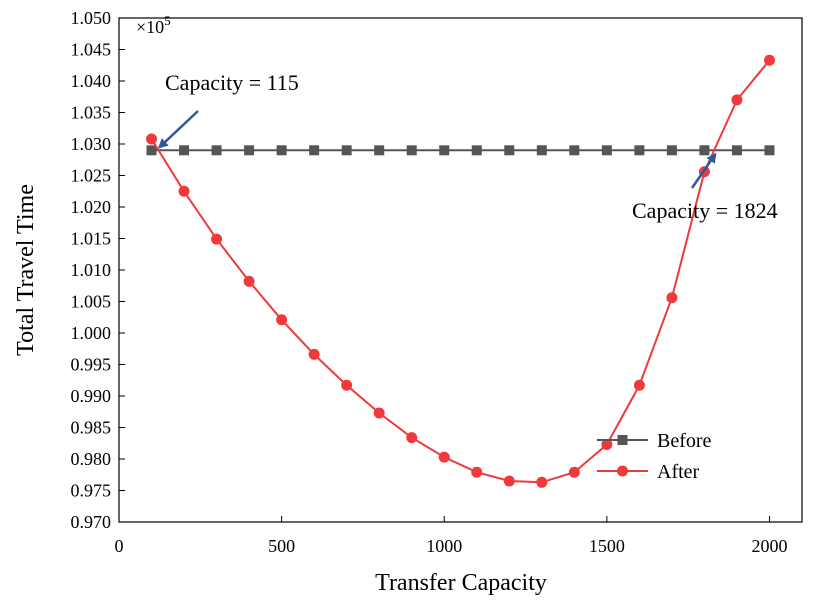 Image resolution: width=830 pixels, height=601 pixels. What do you see at coordinates (91, 207) in the screenshot?
I see `y-tick-label: 1.020` at bounding box center [91, 207].